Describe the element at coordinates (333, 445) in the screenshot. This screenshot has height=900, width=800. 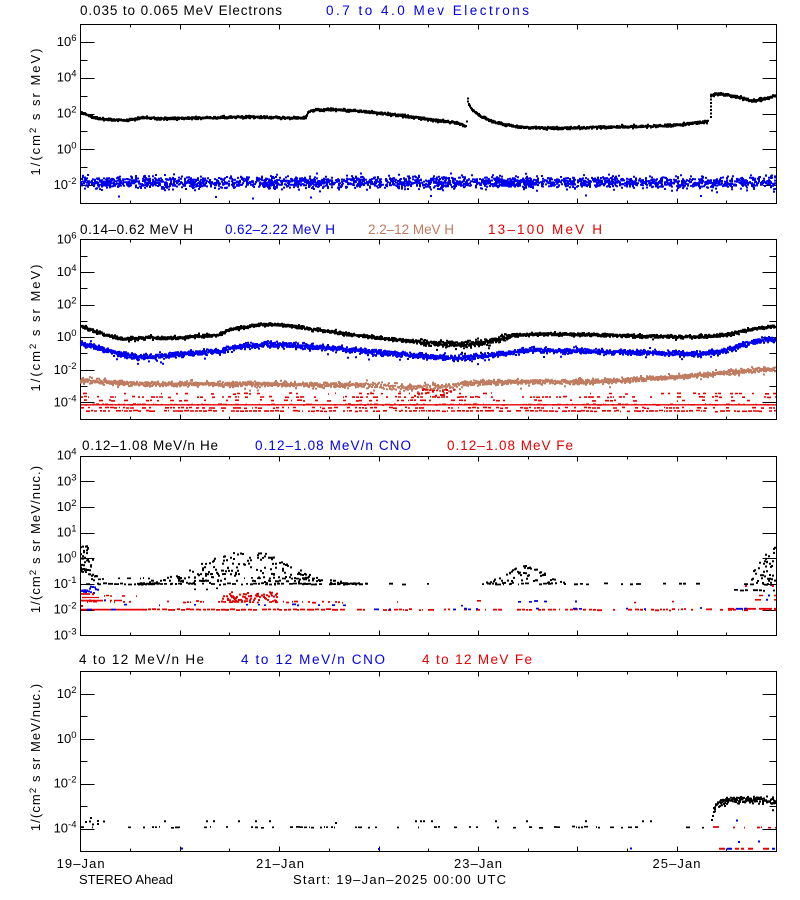
I see `svg-text: 0.12–1.08 MeV/n CNO` at that location.